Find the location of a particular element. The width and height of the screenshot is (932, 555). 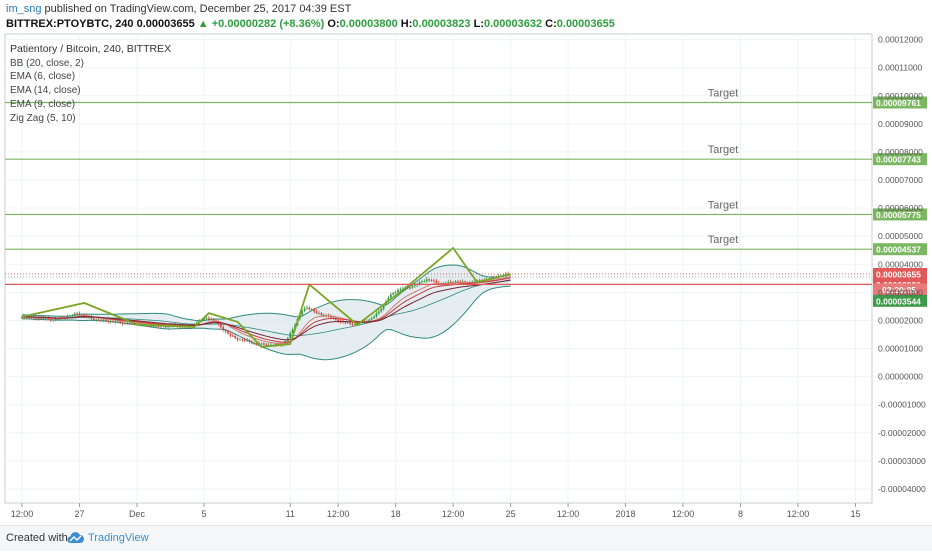

up-arrow-icon: ▲ is located at coordinates (203, 24).